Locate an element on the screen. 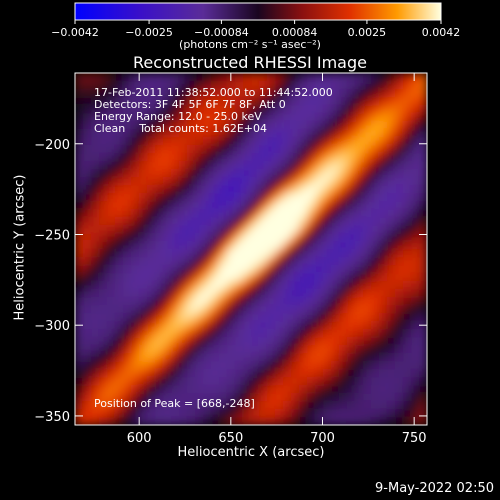 The image size is (500, 500). y-tick-label: −350 is located at coordinates (52, 417).